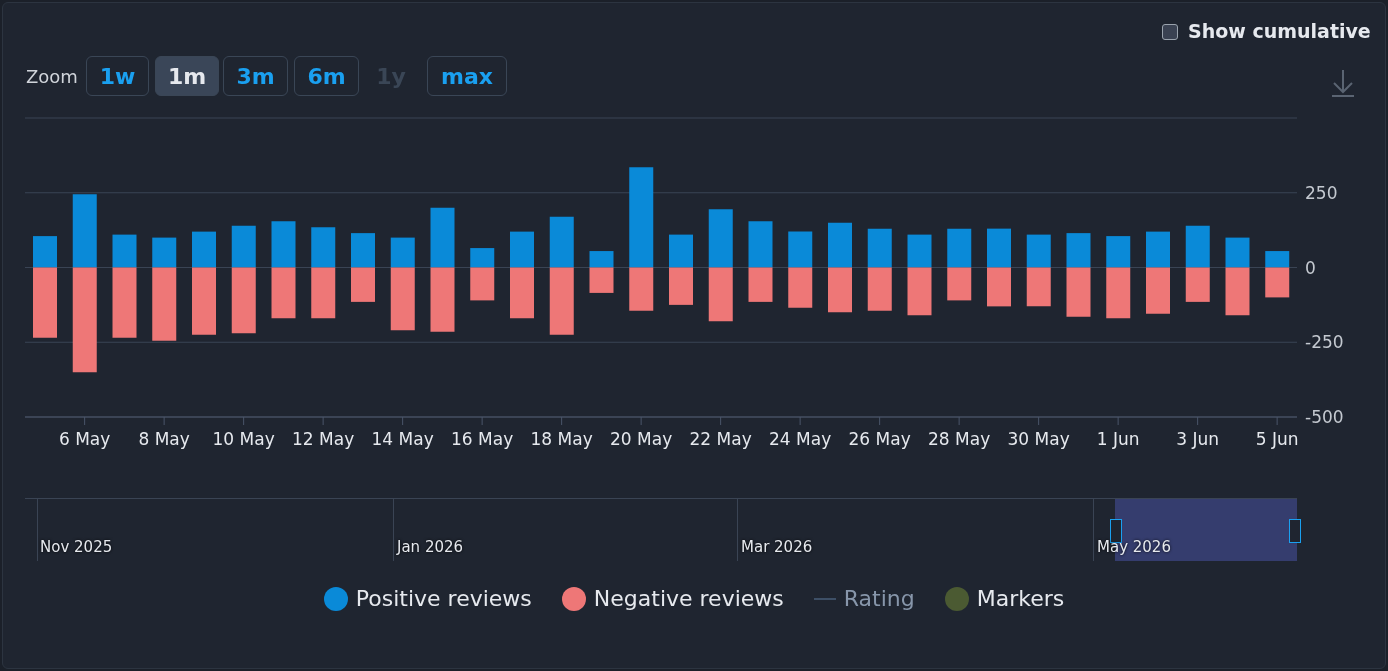 The image size is (1388, 671). I want to click on legend-label: Negative reviews, so click(688, 598).